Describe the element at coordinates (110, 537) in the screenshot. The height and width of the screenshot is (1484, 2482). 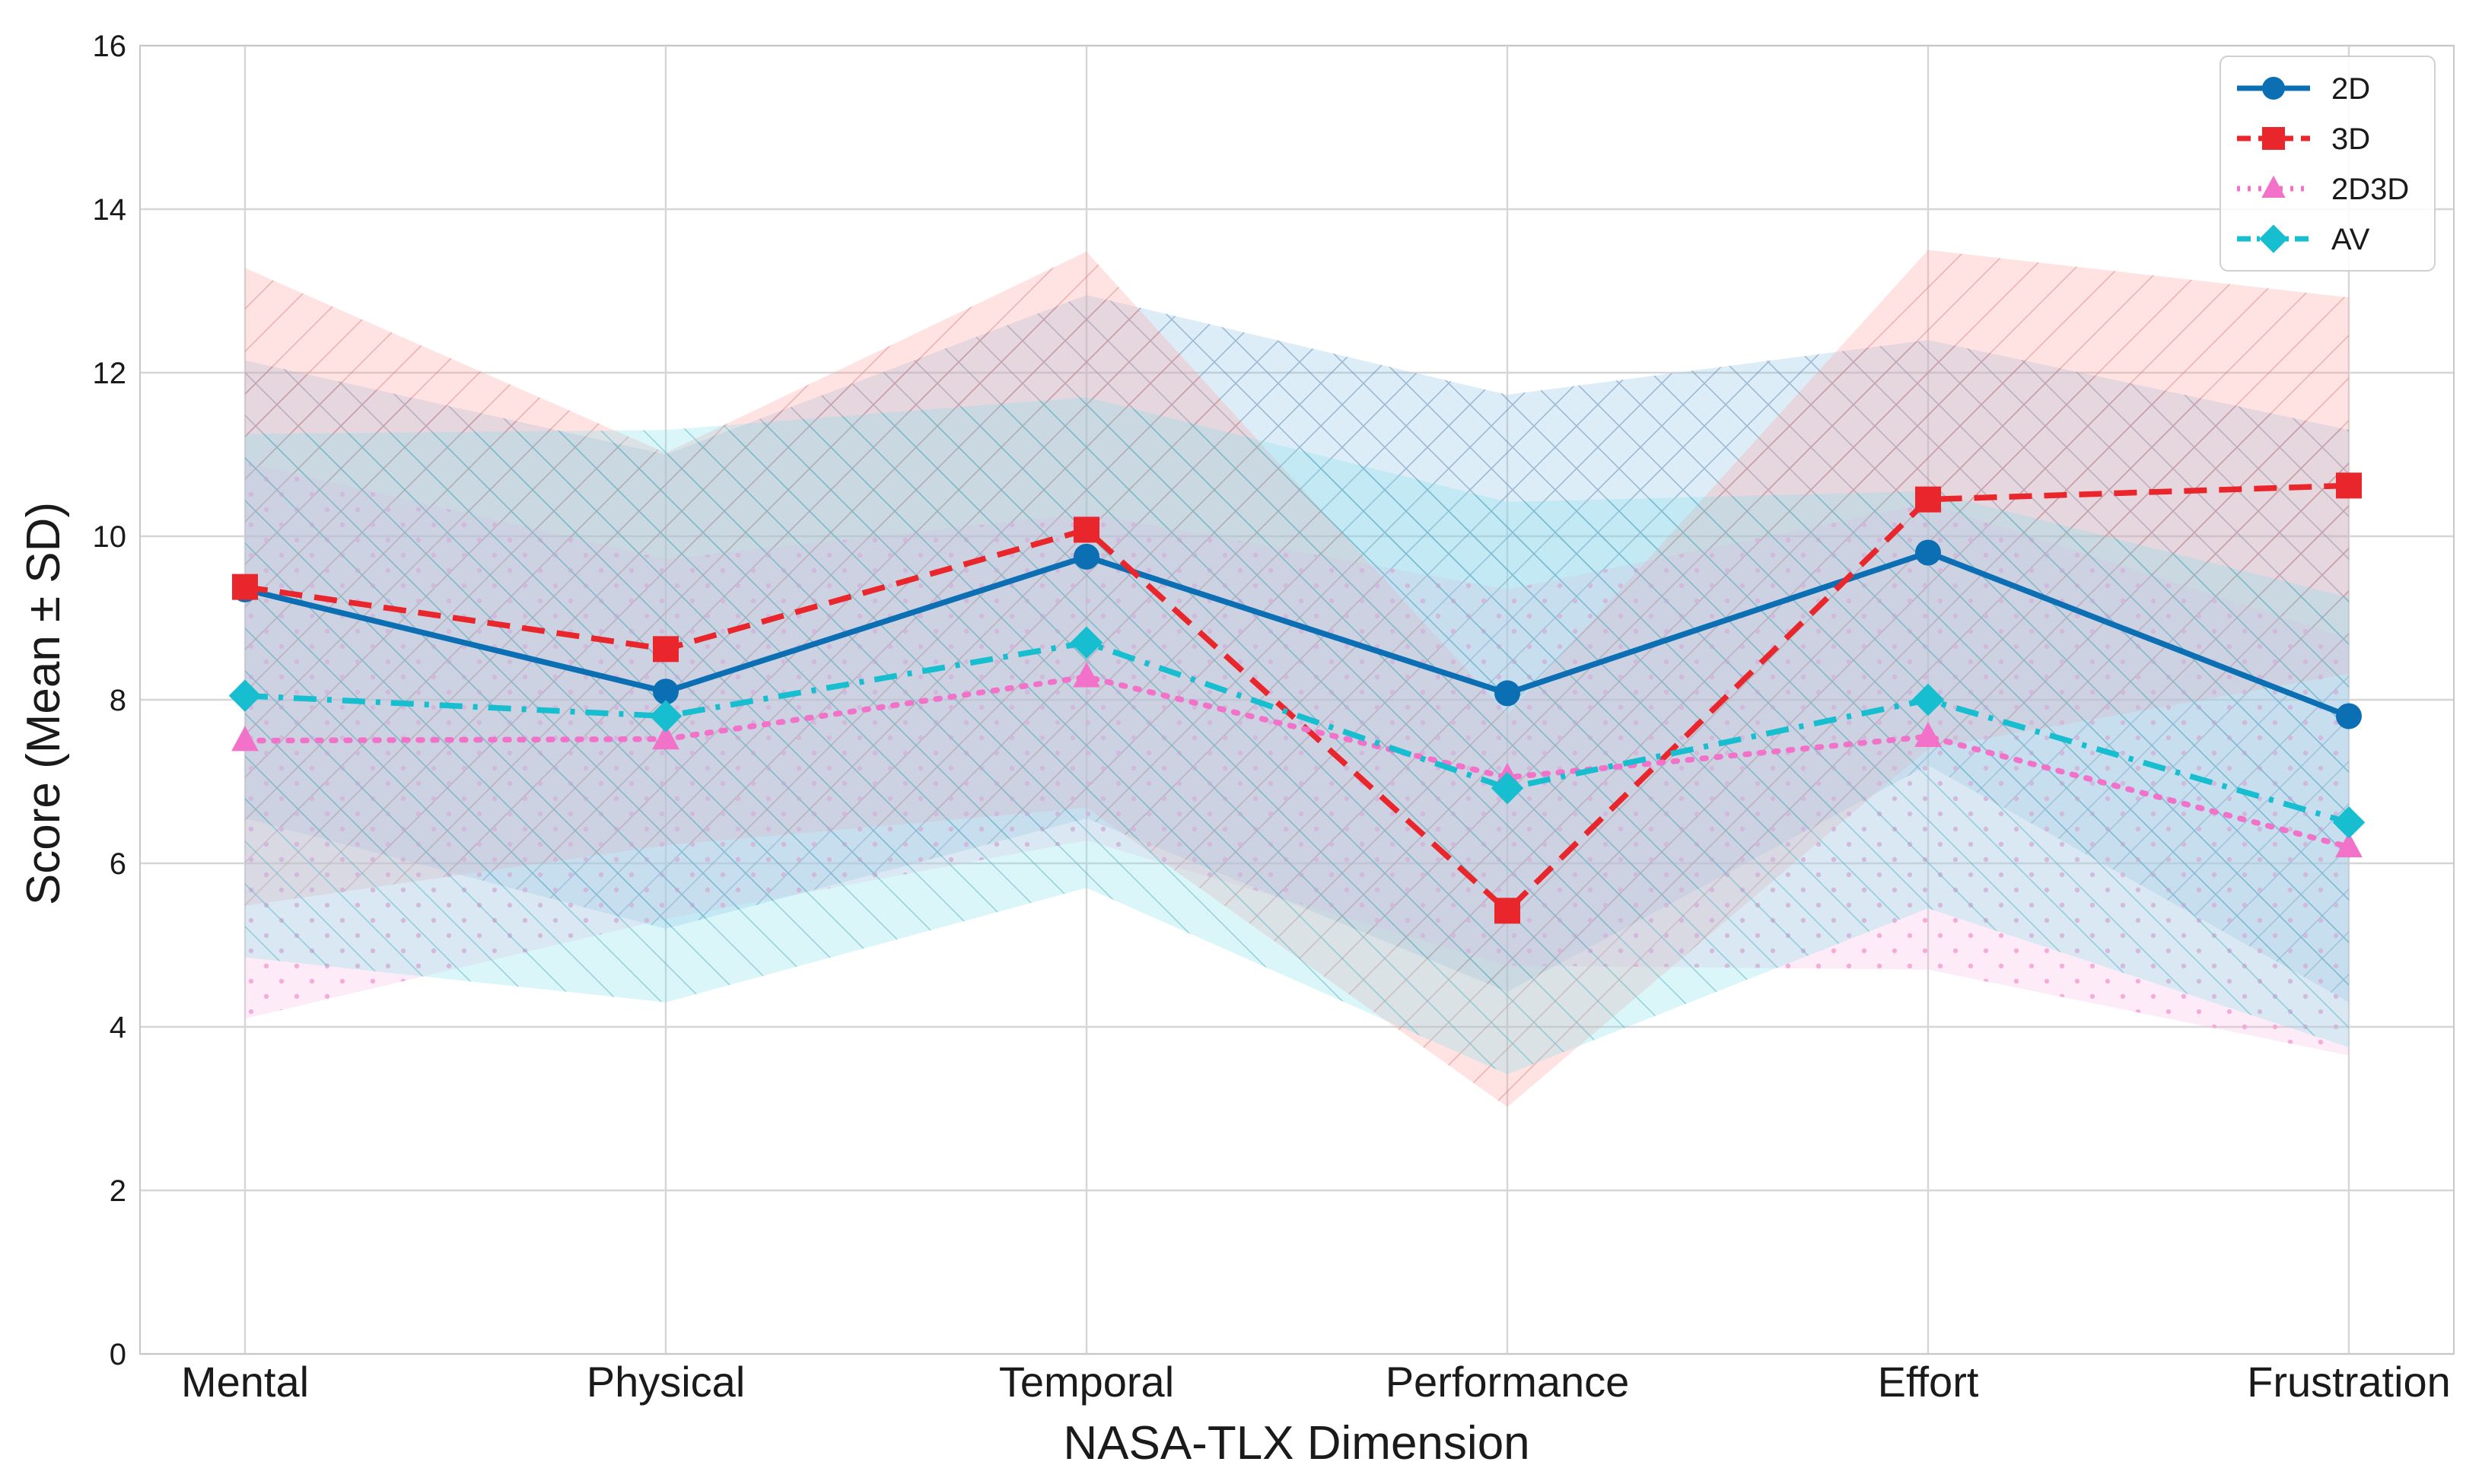
I see `y-tick-label: 10` at that location.